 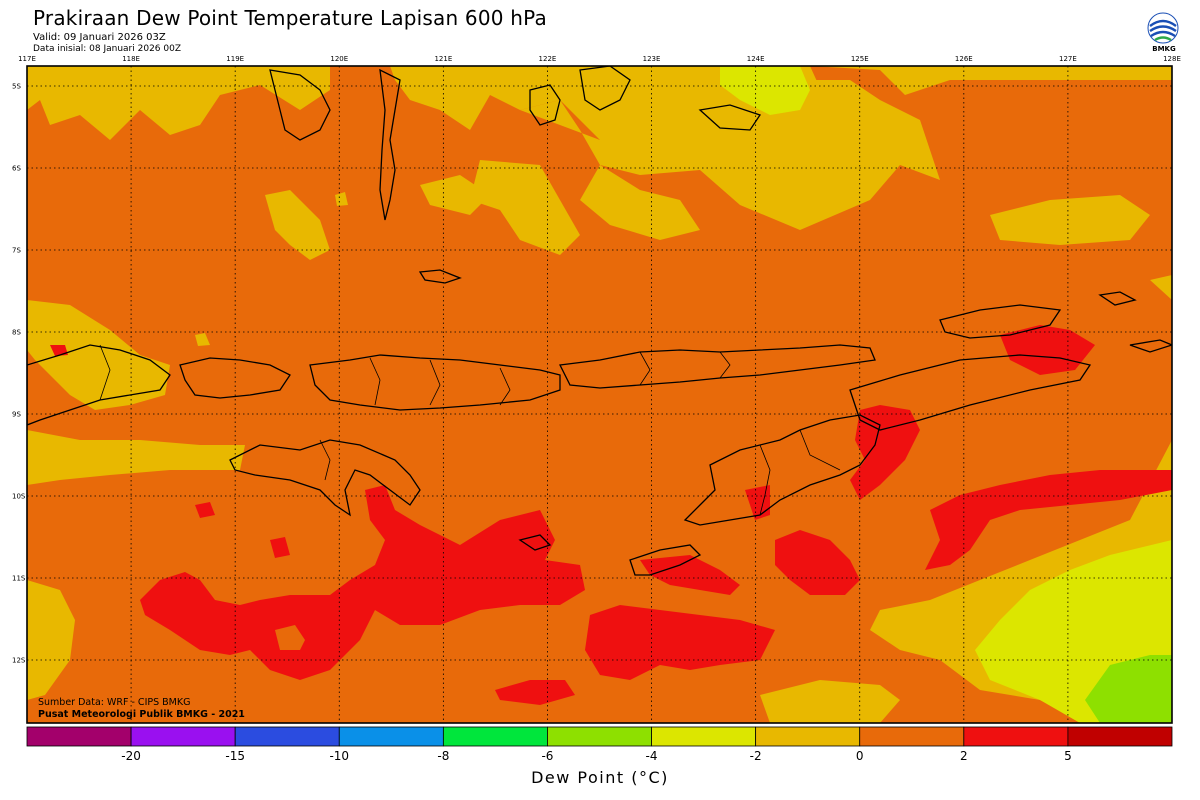 I want to click on field-minus2-to-0-islands, so click(x=650, y=269).